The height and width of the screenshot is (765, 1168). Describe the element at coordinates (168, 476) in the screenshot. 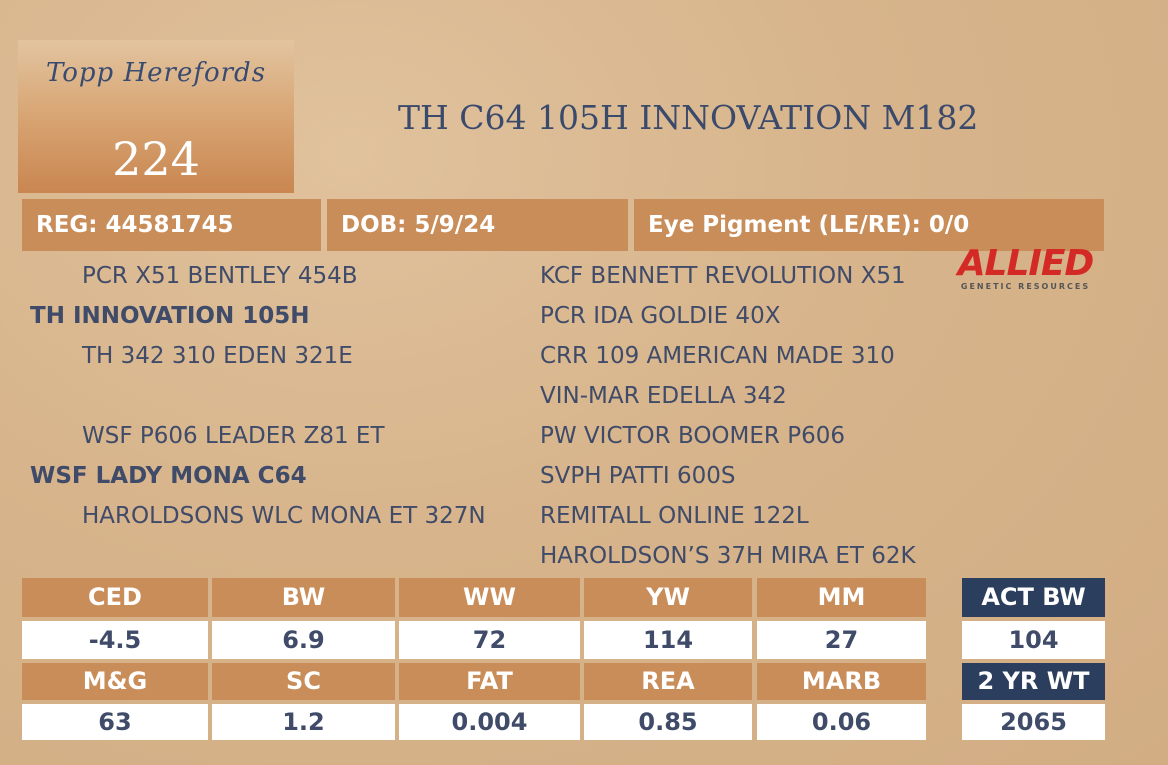

I see `pedigree-dam: WSF LADY MONA C64` at that location.